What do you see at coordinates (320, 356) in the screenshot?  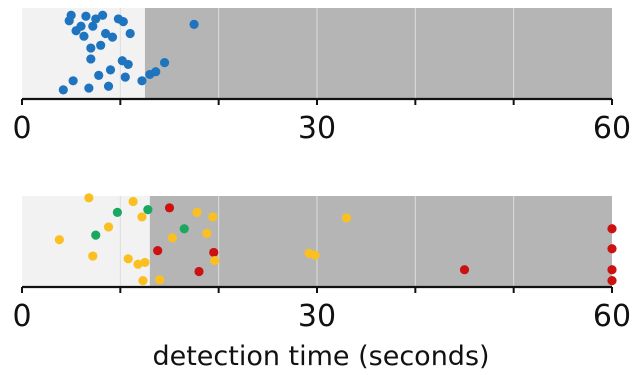 I see `x-axis-label: detection time (seconds)` at bounding box center [320, 356].